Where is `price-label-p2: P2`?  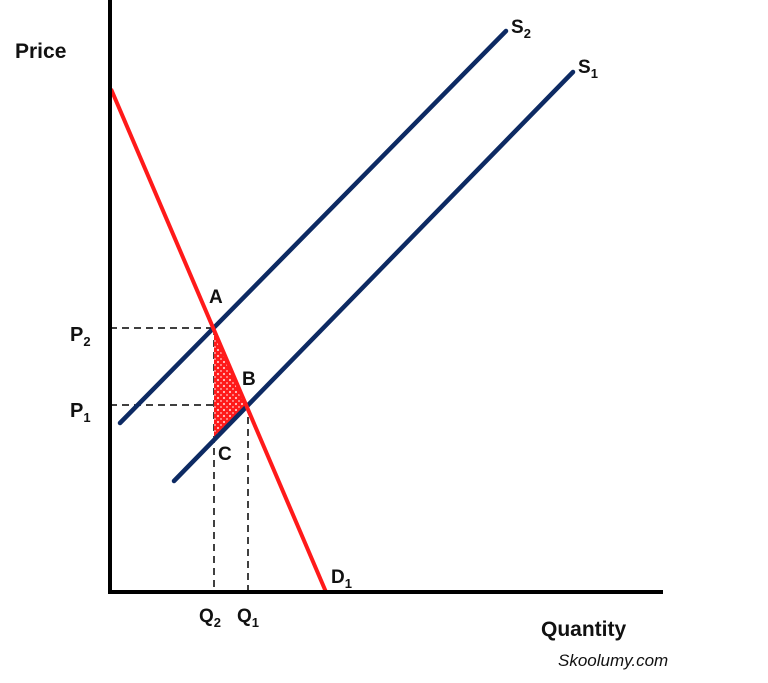
price-label-p2: P2 is located at coordinates (80, 336).